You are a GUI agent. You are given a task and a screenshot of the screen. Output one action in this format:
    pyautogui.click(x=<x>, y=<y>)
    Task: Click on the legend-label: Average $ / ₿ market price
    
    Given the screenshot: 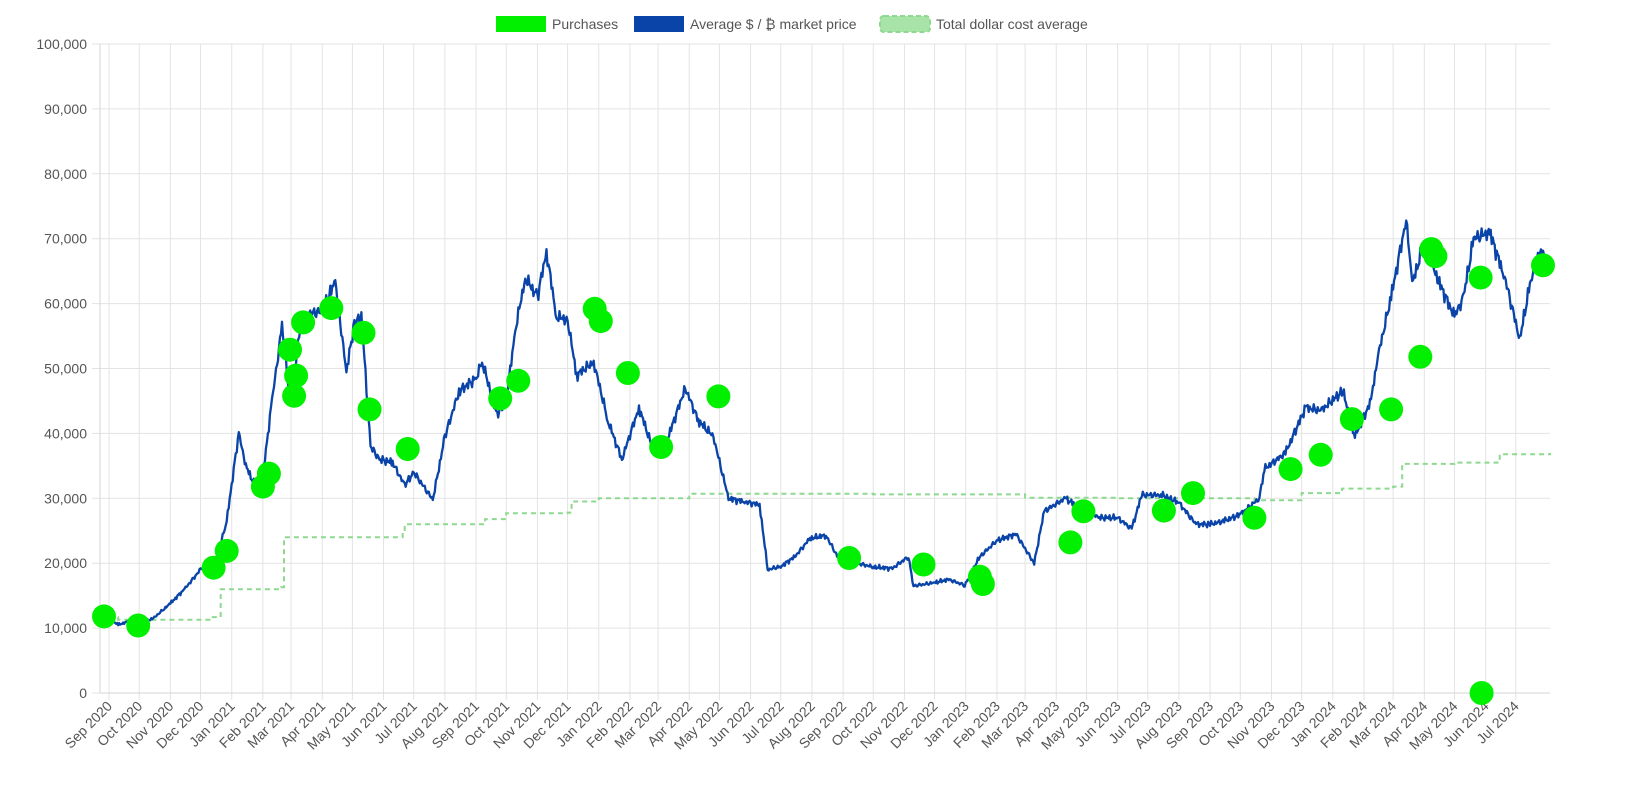 What is the action you would take?
    pyautogui.click(x=773, y=24)
    